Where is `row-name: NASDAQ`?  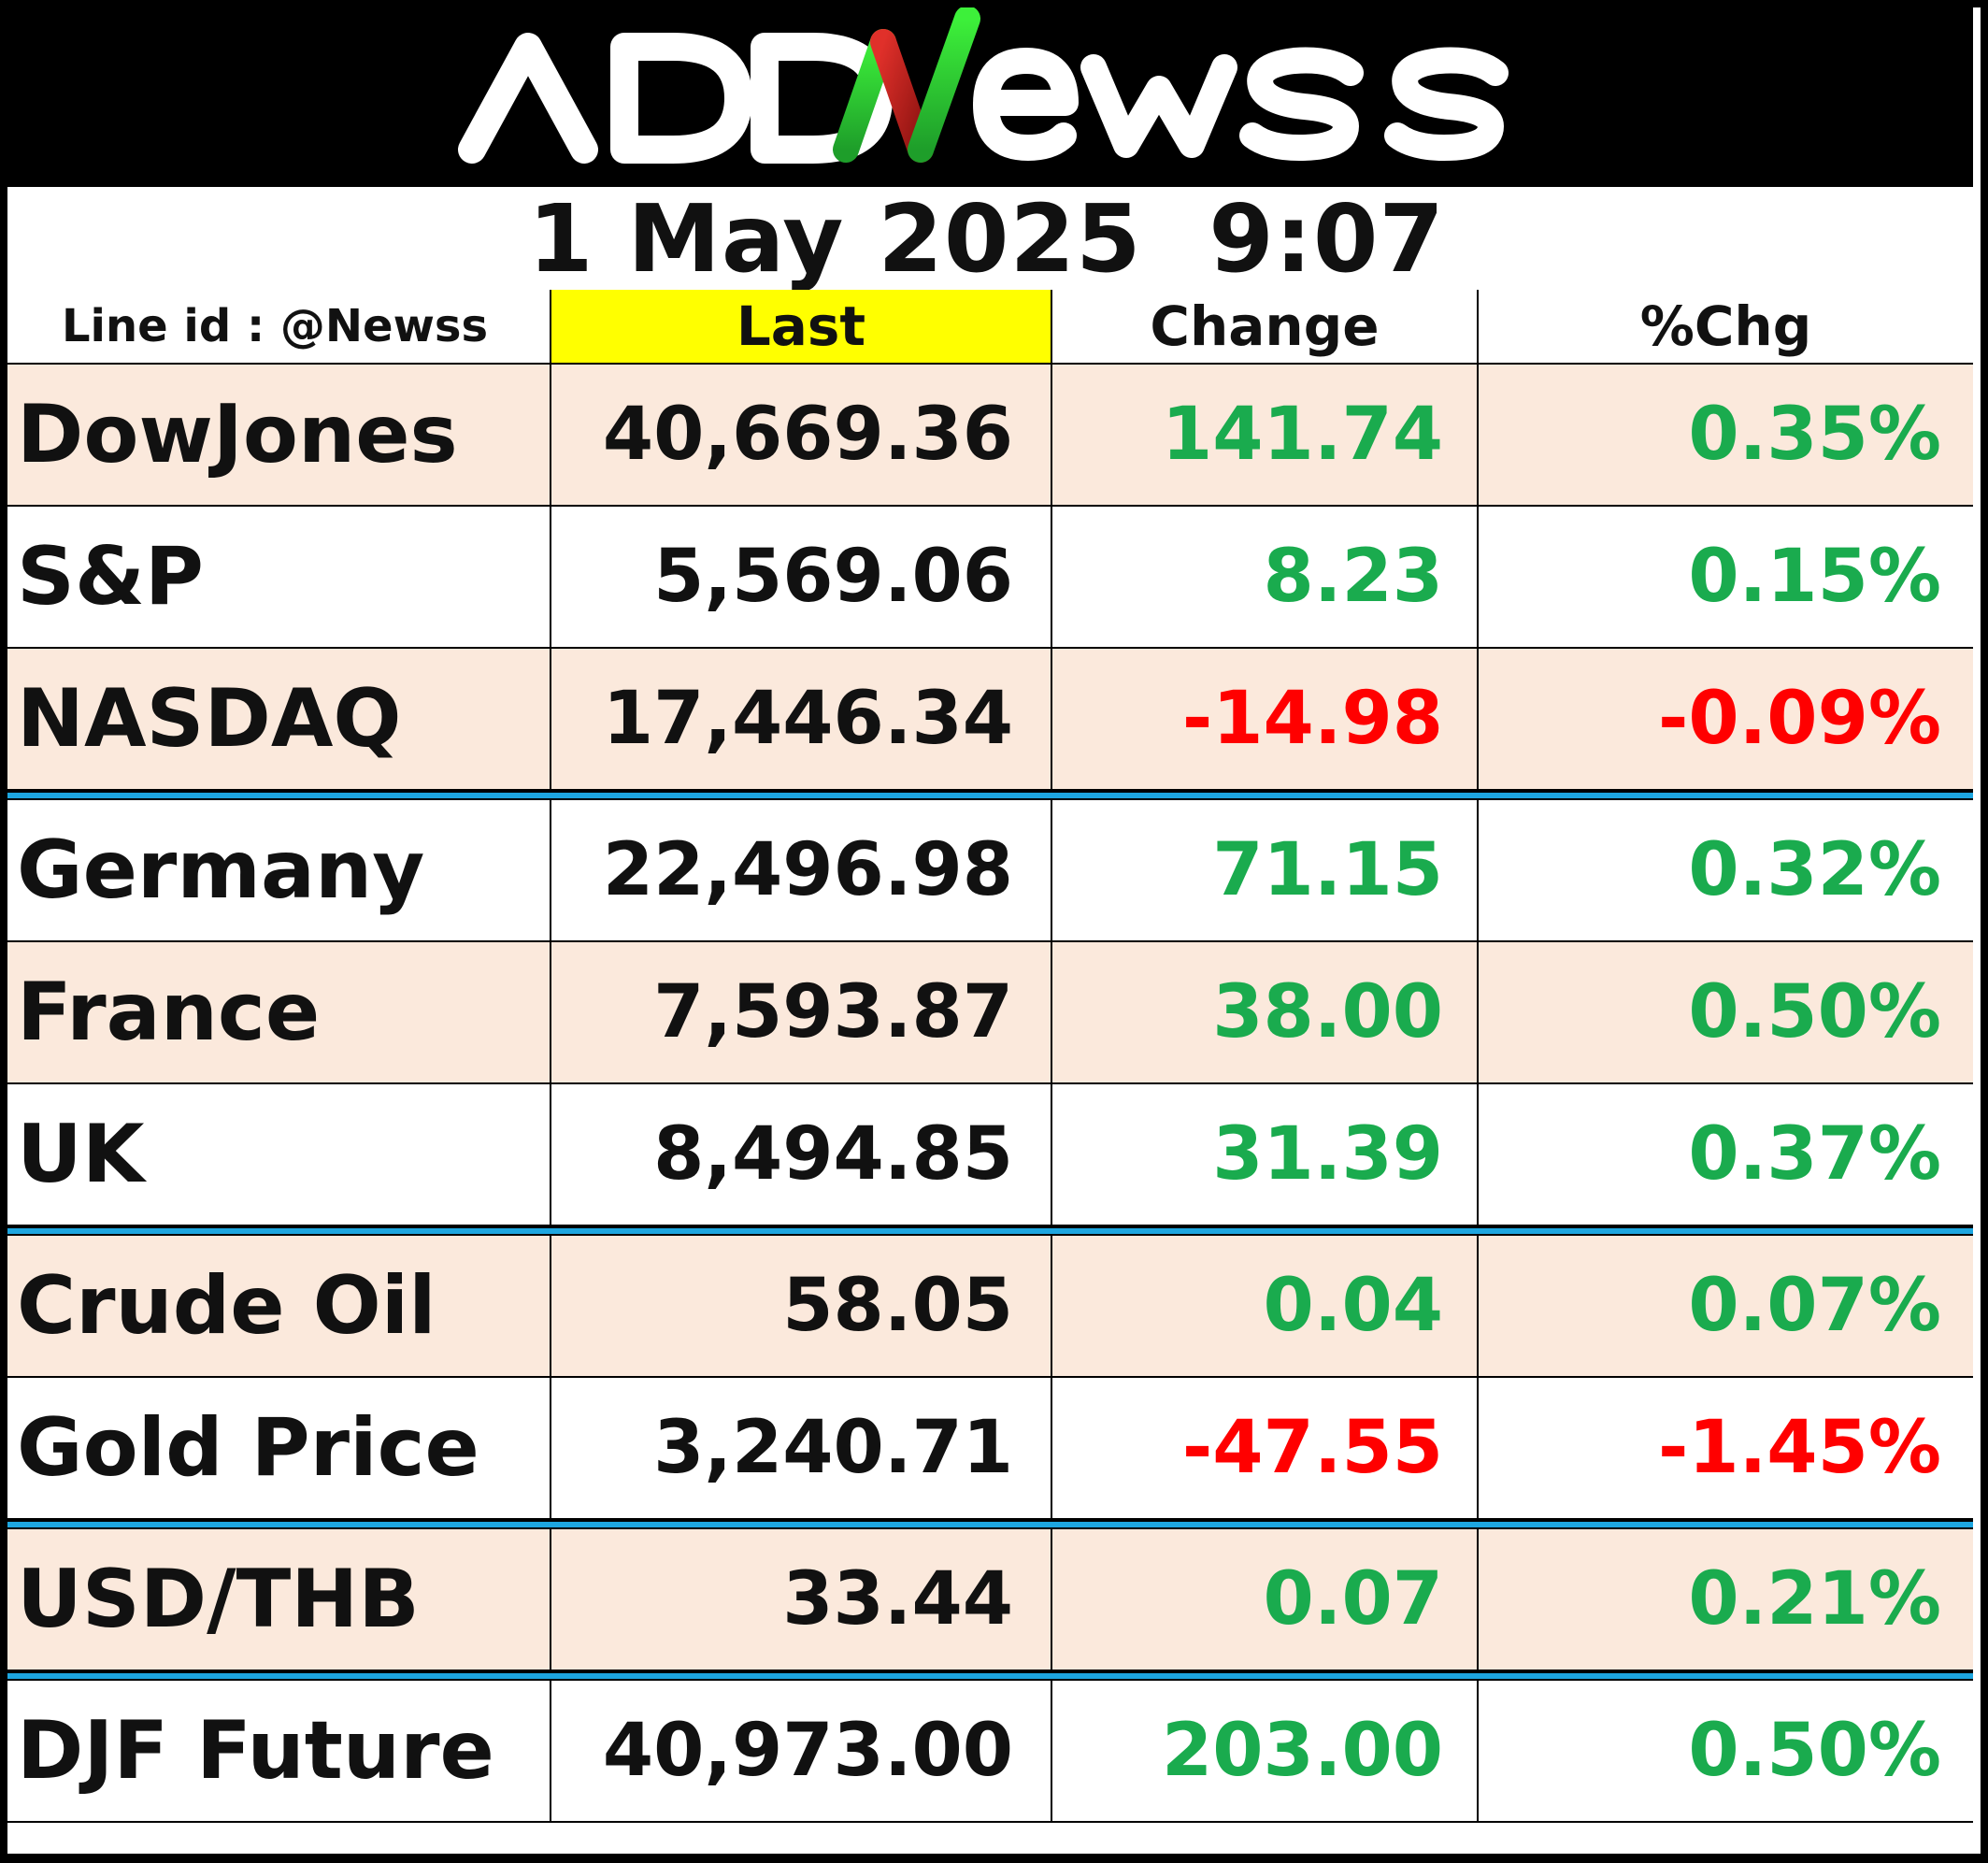 row-name: NASDAQ is located at coordinates (275, 720).